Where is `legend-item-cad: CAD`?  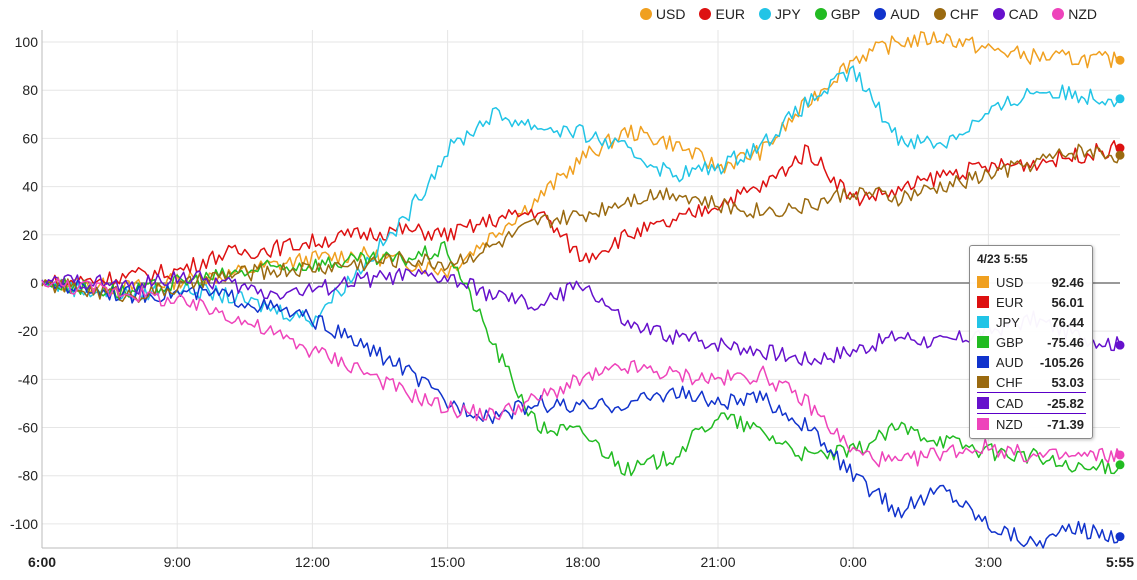
legend-item-cad: CAD is located at coordinates (1015, 14).